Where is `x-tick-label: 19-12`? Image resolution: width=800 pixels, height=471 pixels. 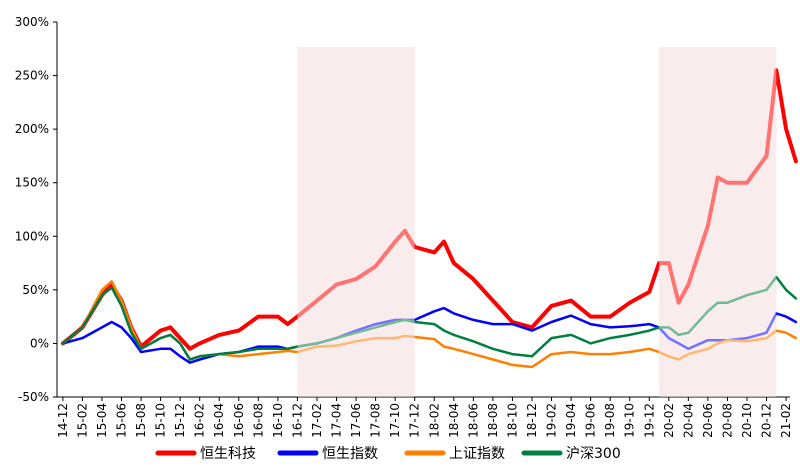 x-tick-label: 19-12 is located at coordinates (649, 420).